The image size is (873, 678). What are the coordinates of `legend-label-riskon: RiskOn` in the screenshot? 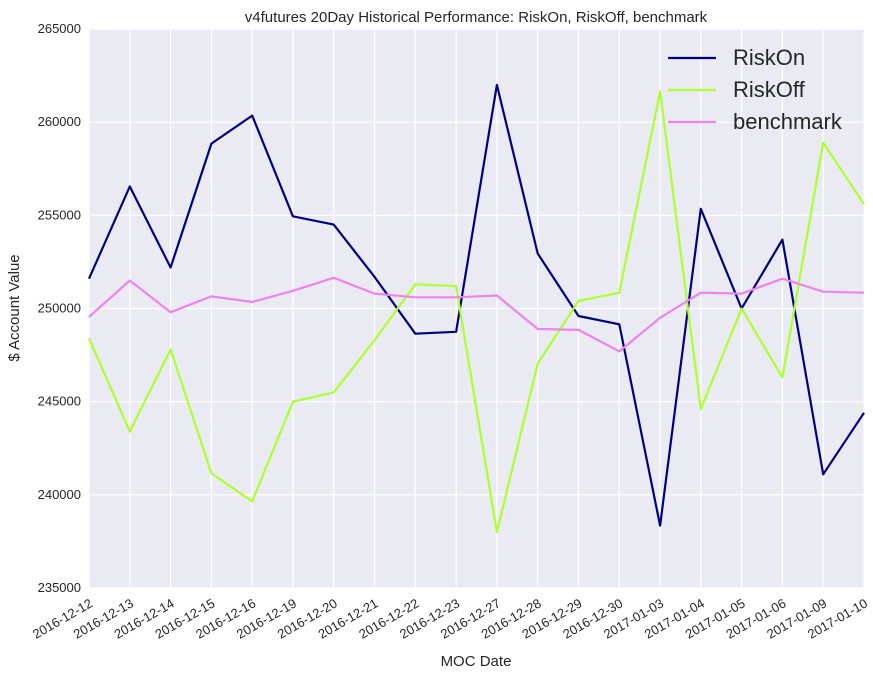 It's located at (769, 57).